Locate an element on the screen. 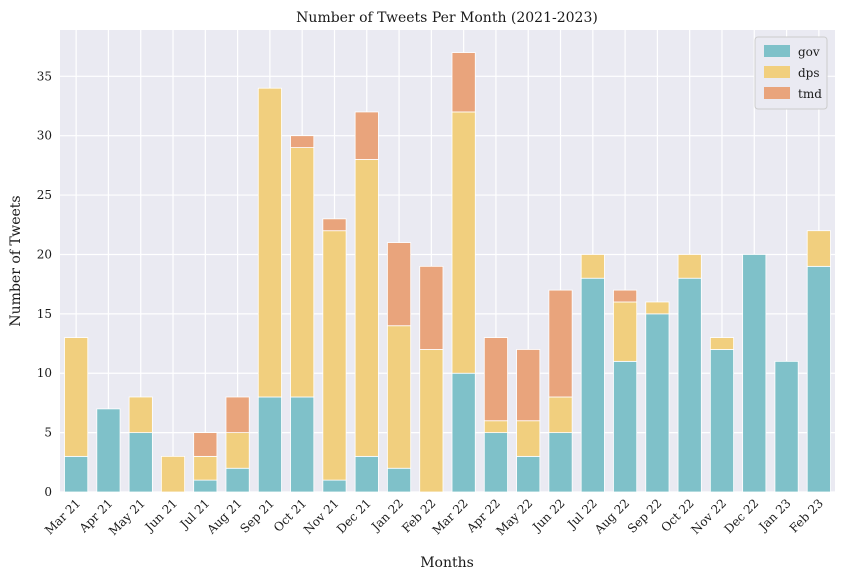  y-tick-label: 30 is located at coordinates (44, 136).